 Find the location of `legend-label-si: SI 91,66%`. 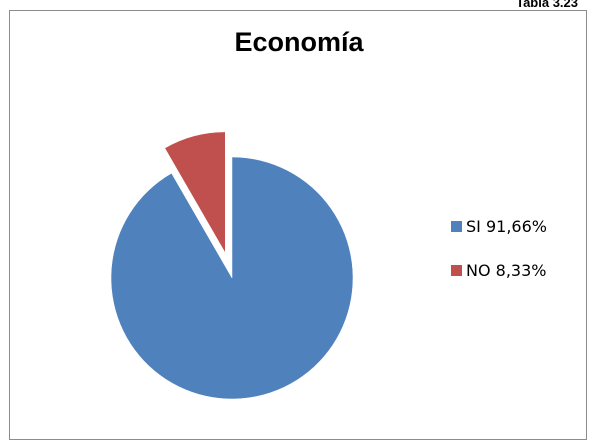

legend-label-si: SI 91,66% is located at coordinates (506, 226).